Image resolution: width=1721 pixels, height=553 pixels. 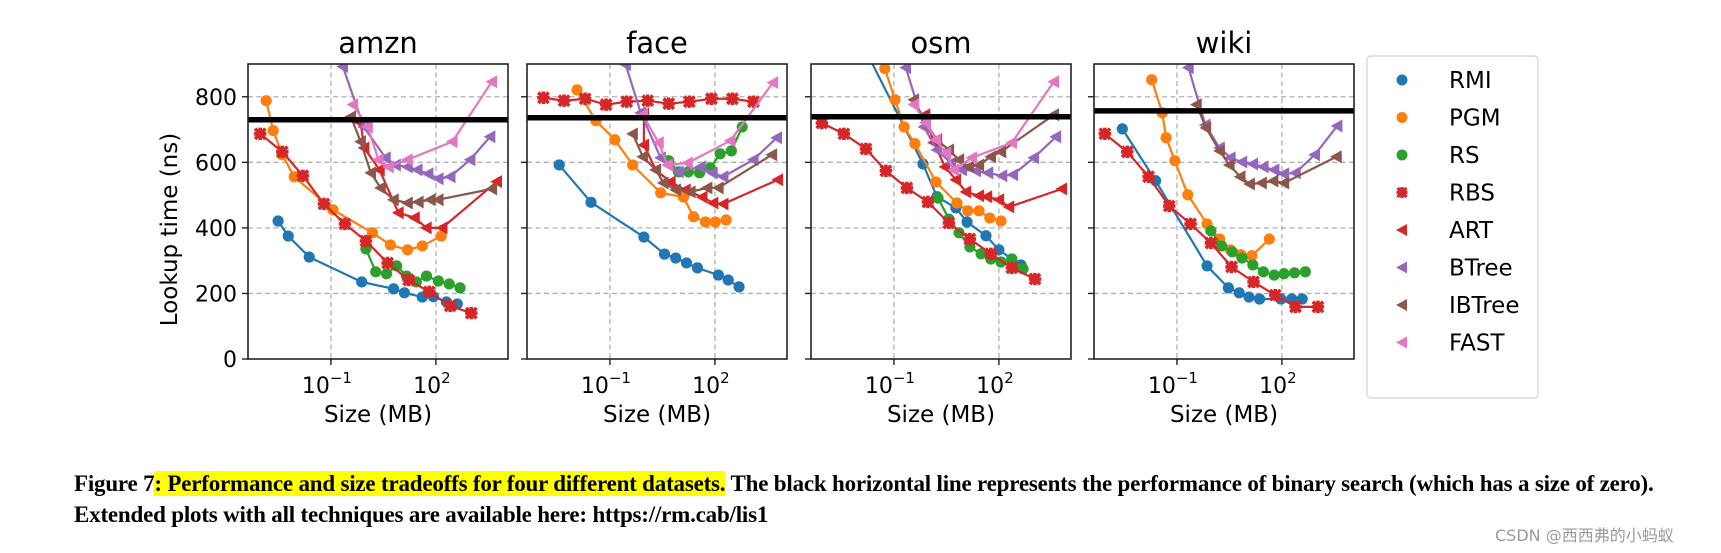 I want to click on ytick-label: 200, so click(x=216, y=294).